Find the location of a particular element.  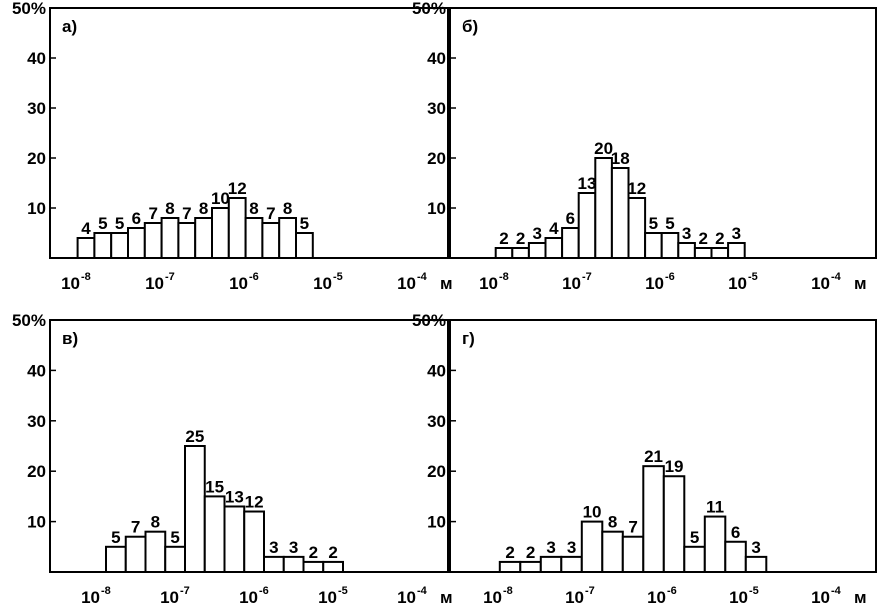

bar-value-label: 25 is located at coordinates (194, 436).